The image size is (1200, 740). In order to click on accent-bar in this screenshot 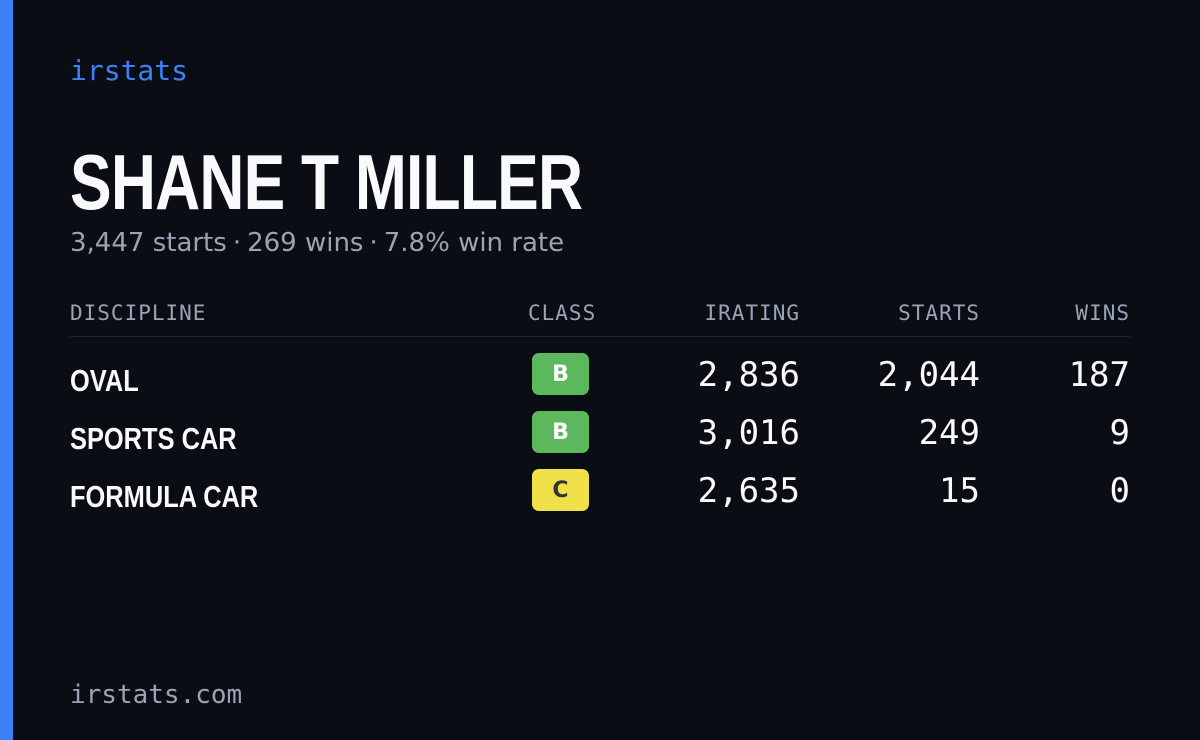, I will do `click(6, 370)`.